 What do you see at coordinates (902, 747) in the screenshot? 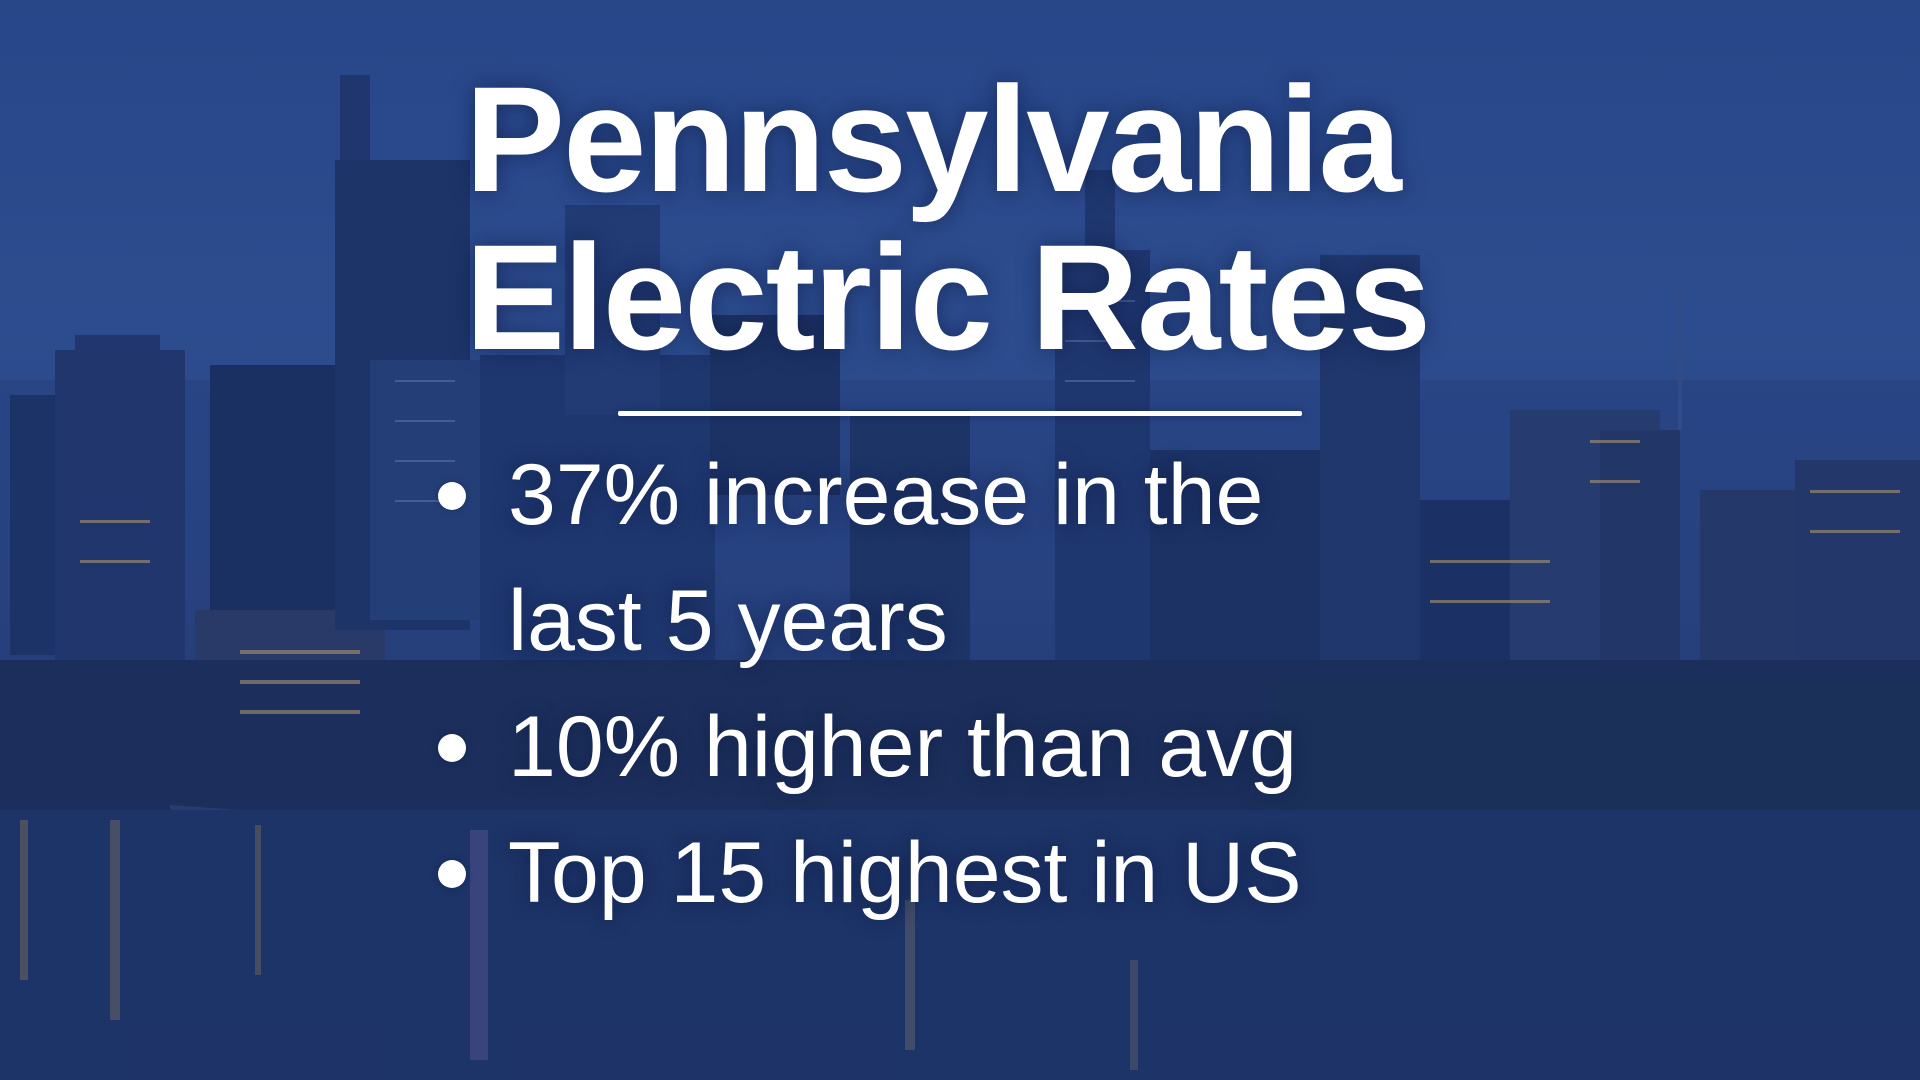
I see `bullet-text: 10% higher than avg` at bounding box center [902, 747].